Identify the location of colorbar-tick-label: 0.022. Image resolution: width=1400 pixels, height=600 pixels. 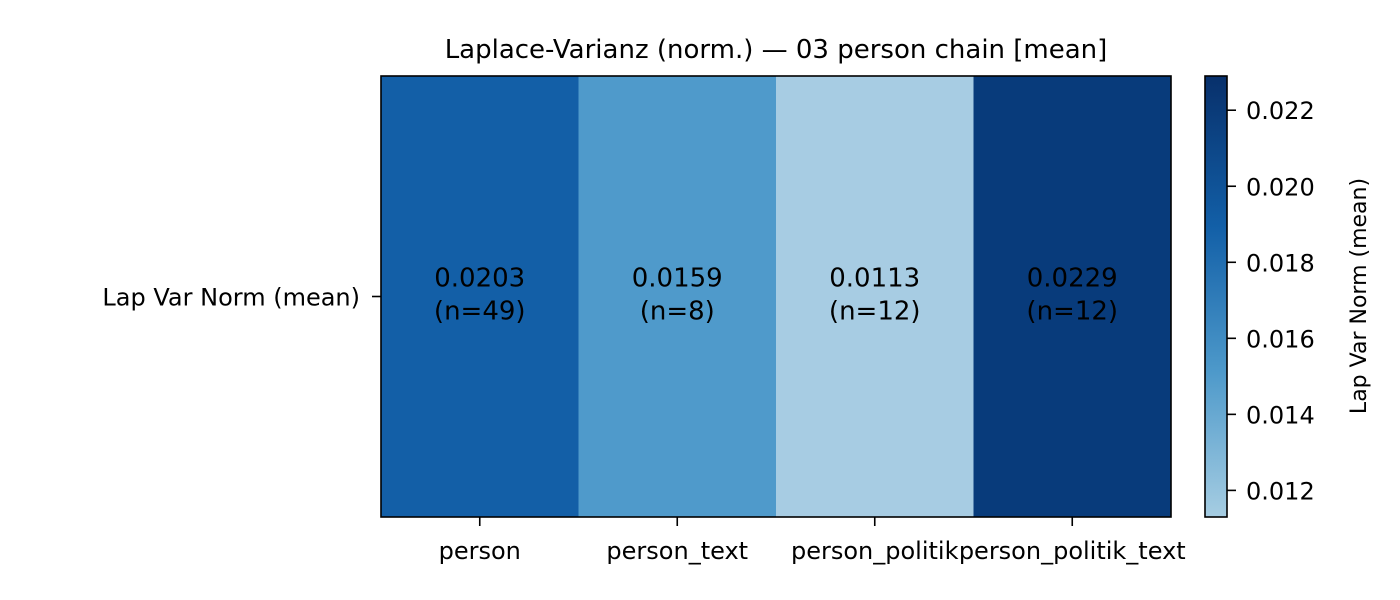
(1280, 111).